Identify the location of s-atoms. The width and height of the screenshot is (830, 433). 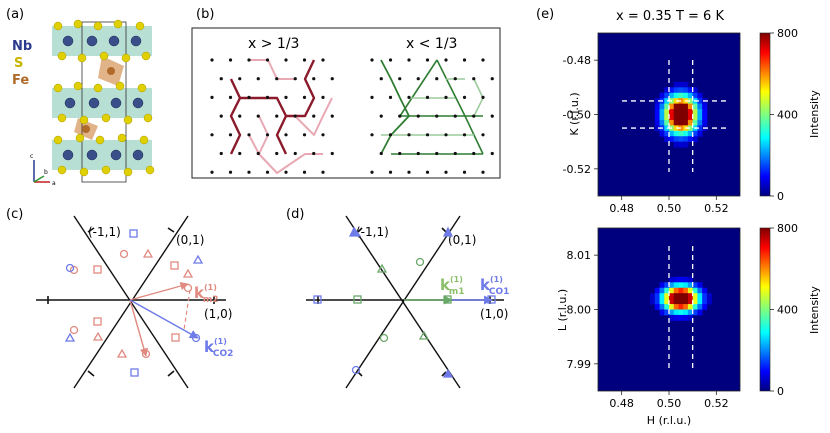
(104, 98).